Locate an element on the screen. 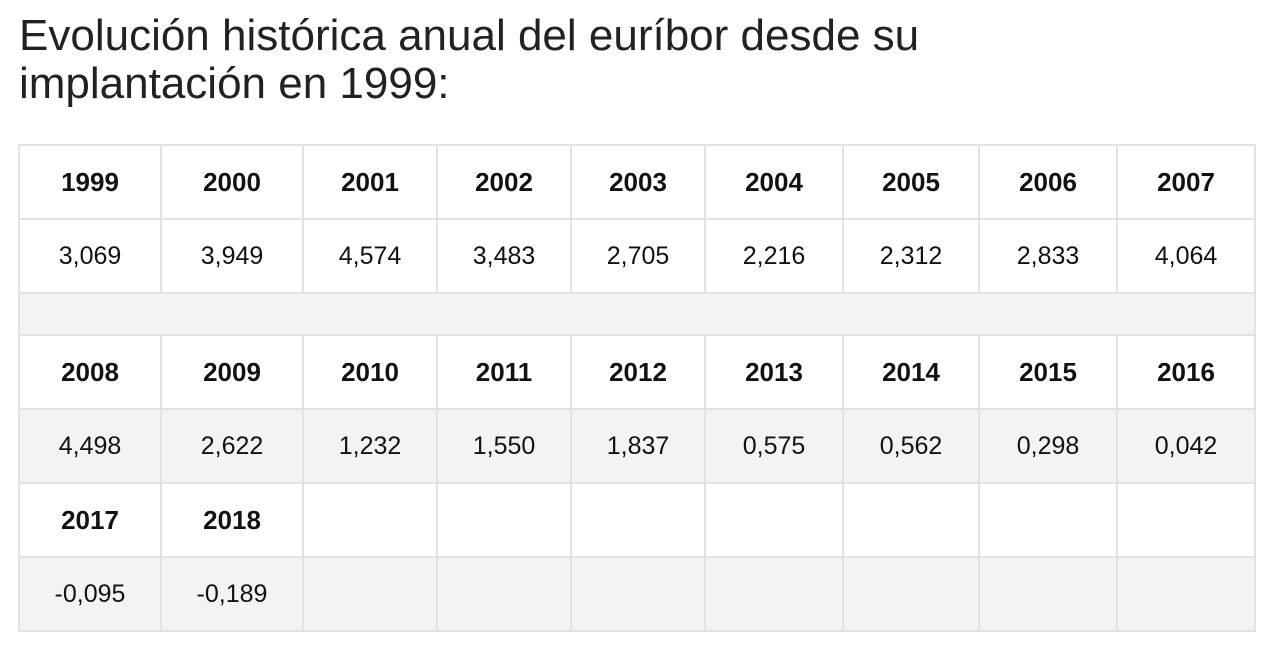  value-cell: -0,095 is located at coordinates (90, 594).